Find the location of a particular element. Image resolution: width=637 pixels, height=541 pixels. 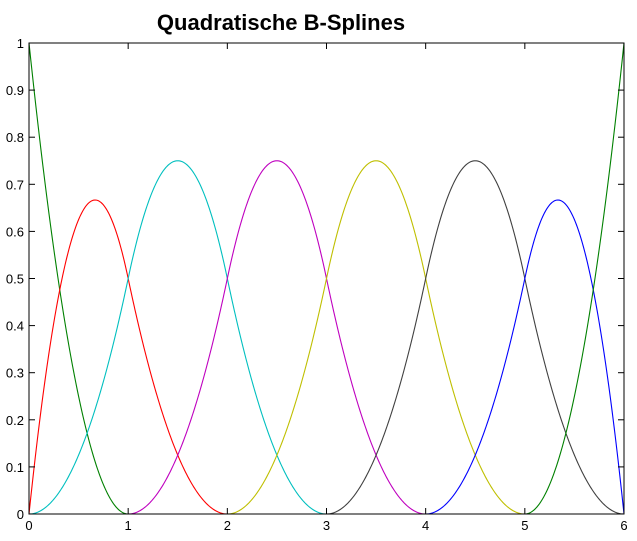

y-tick-label: 0.2 is located at coordinates (15, 420).